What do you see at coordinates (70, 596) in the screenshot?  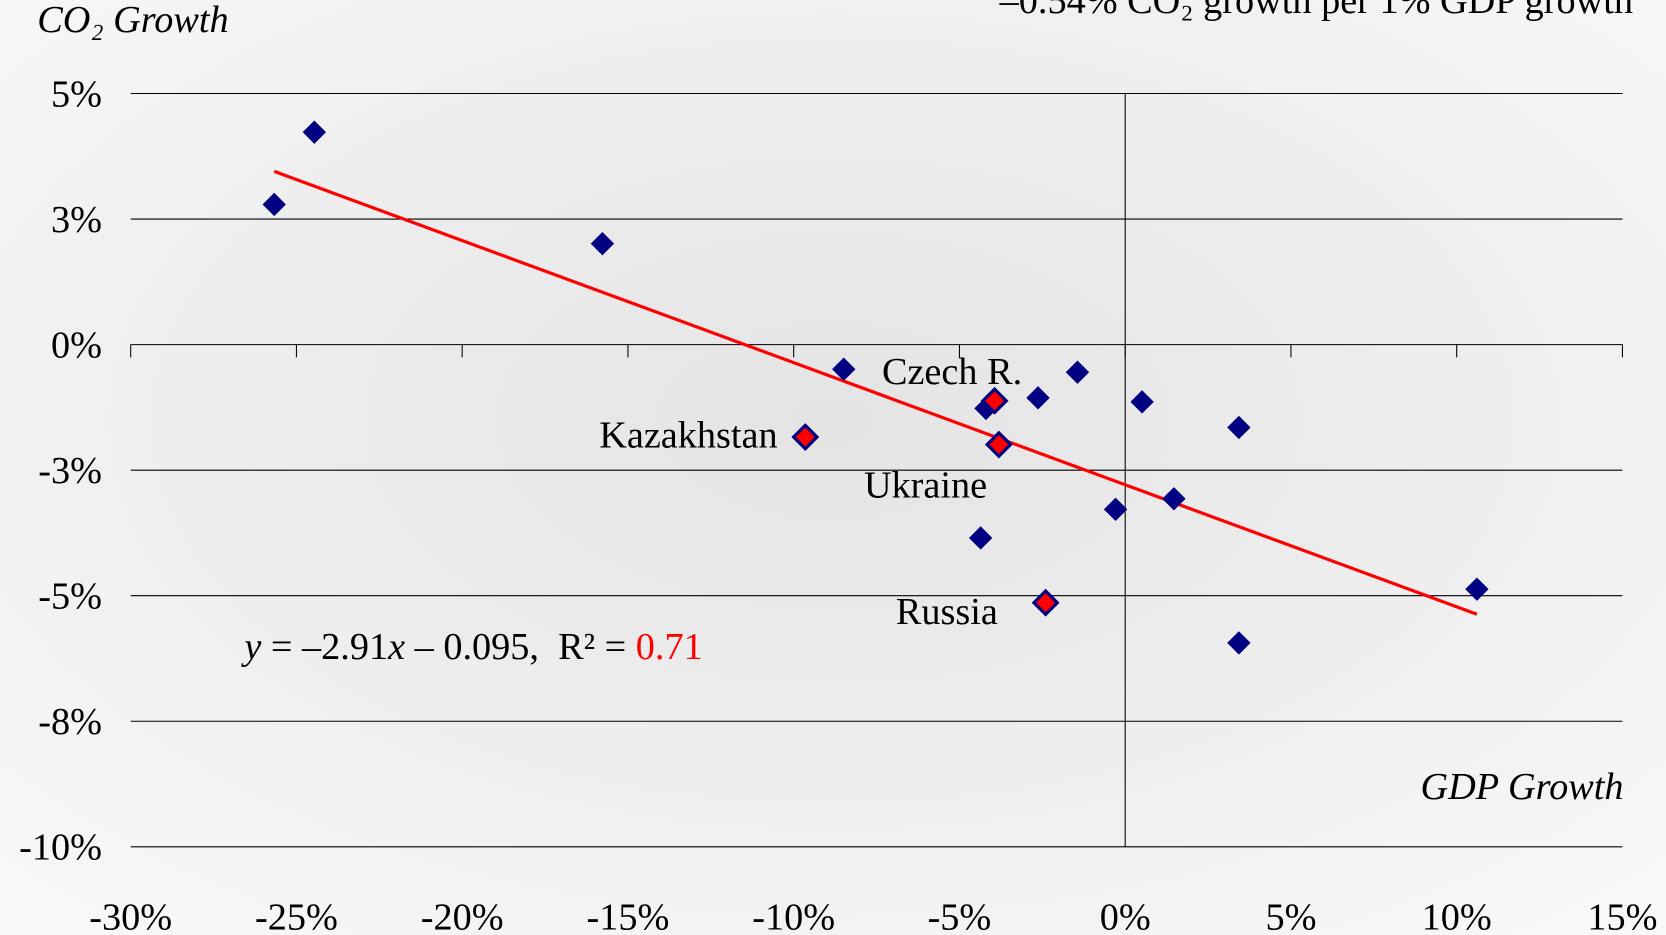 I see `y-tick-label: -5%` at bounding box center [70, 596].